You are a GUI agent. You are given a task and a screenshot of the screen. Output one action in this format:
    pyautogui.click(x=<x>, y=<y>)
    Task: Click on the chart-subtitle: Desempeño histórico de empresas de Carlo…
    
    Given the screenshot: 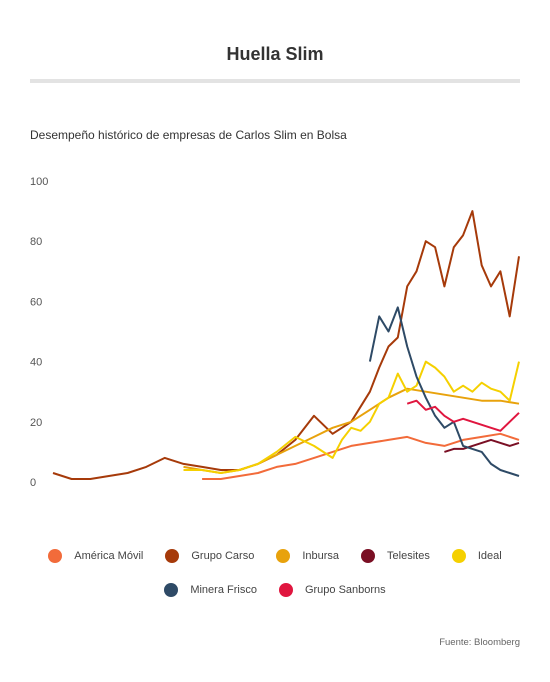 What is the action you would take?
    pyautogui.click(x=188, y=135)
    